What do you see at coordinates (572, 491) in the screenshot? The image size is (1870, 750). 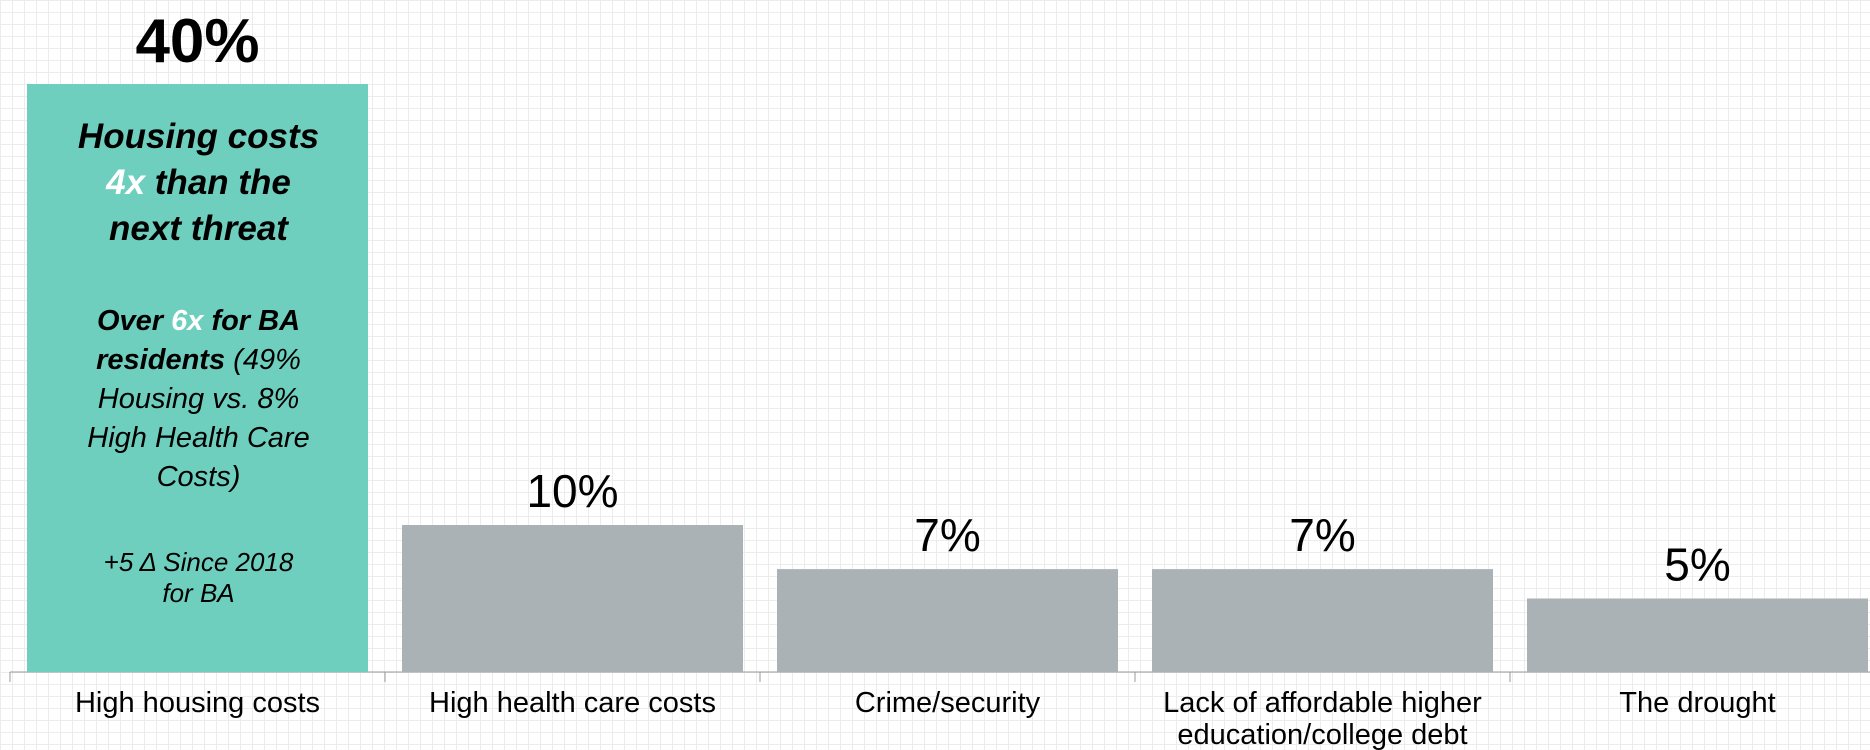 I see `data-label-2: 10%` at bounding box center [572, 491].